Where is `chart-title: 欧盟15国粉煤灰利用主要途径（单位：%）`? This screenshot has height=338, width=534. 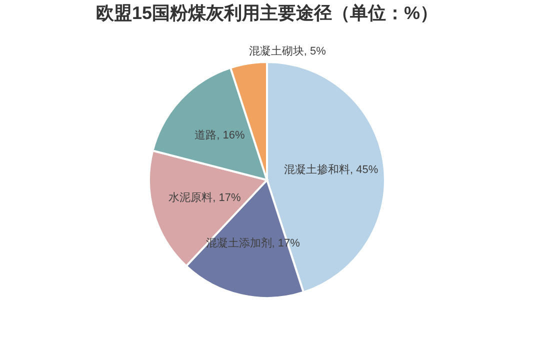
chart-title: 欧盟15国粉煤灰利用主要途径（单位：%） is located at coordinates (267, 13).